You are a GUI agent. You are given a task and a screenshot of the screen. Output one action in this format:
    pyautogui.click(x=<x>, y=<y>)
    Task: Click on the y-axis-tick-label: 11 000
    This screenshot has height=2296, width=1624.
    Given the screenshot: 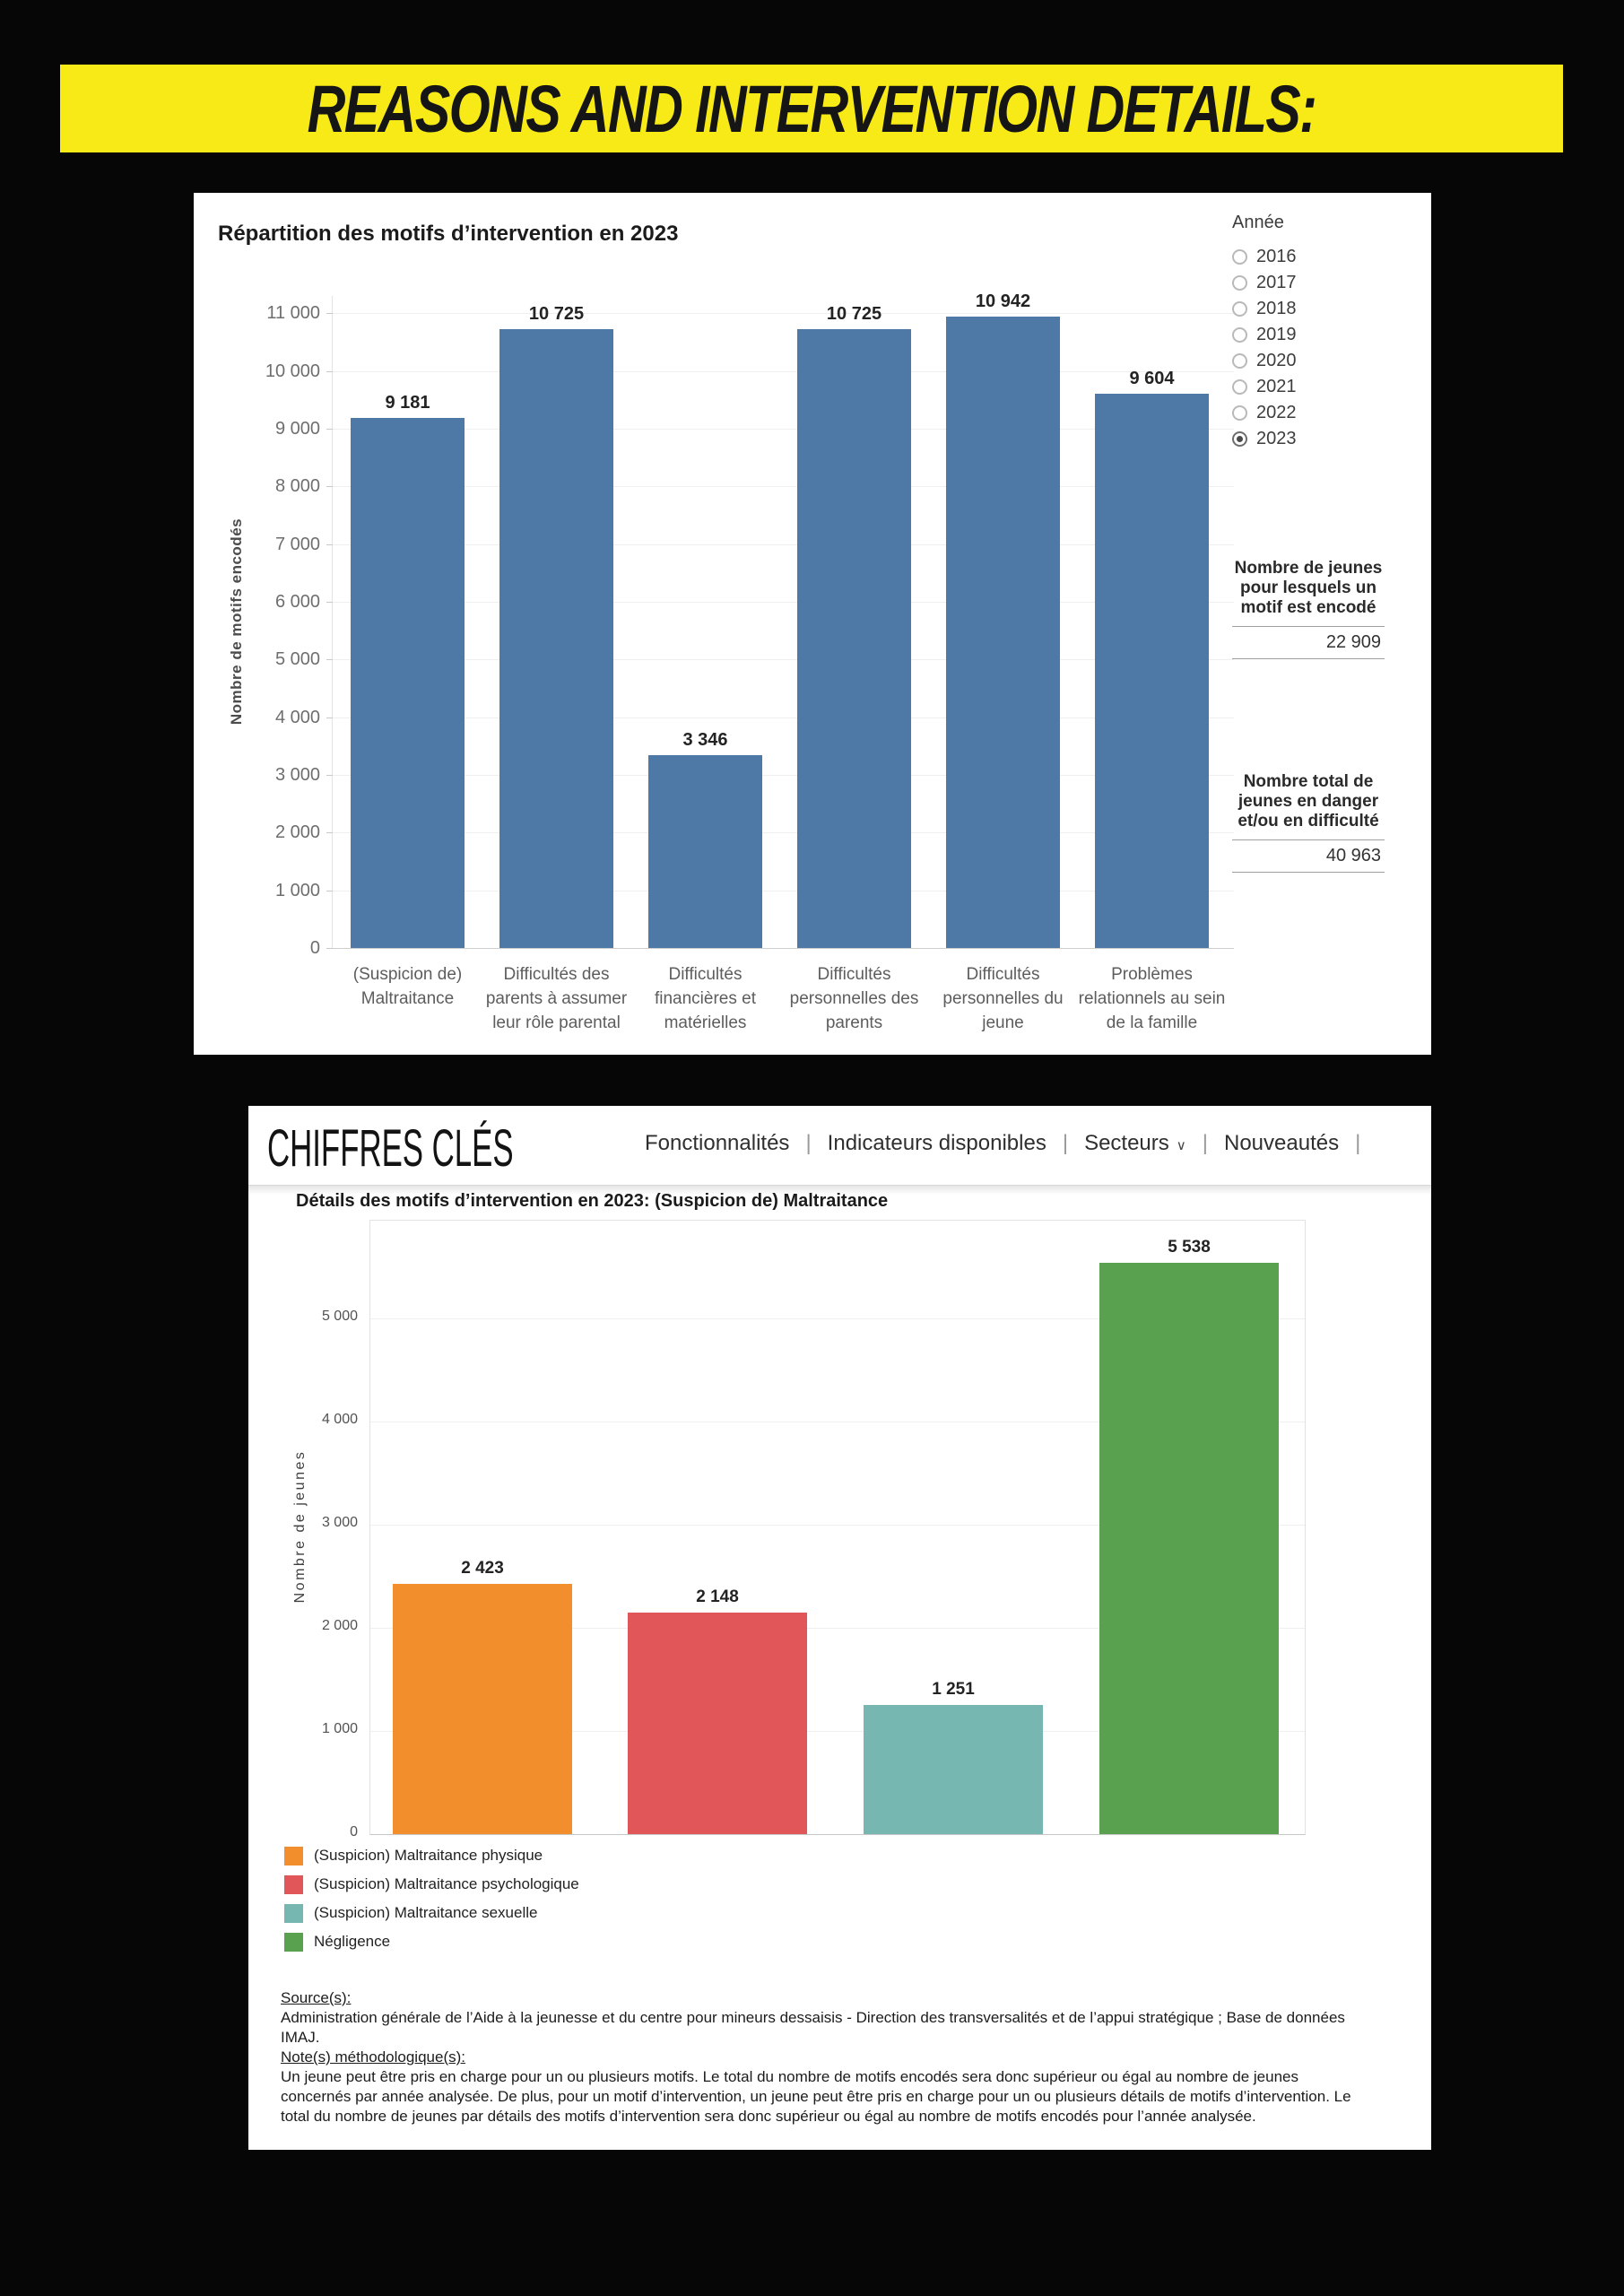 What is the action you would take?
    pyautogui.click(x=293, y=313)
    